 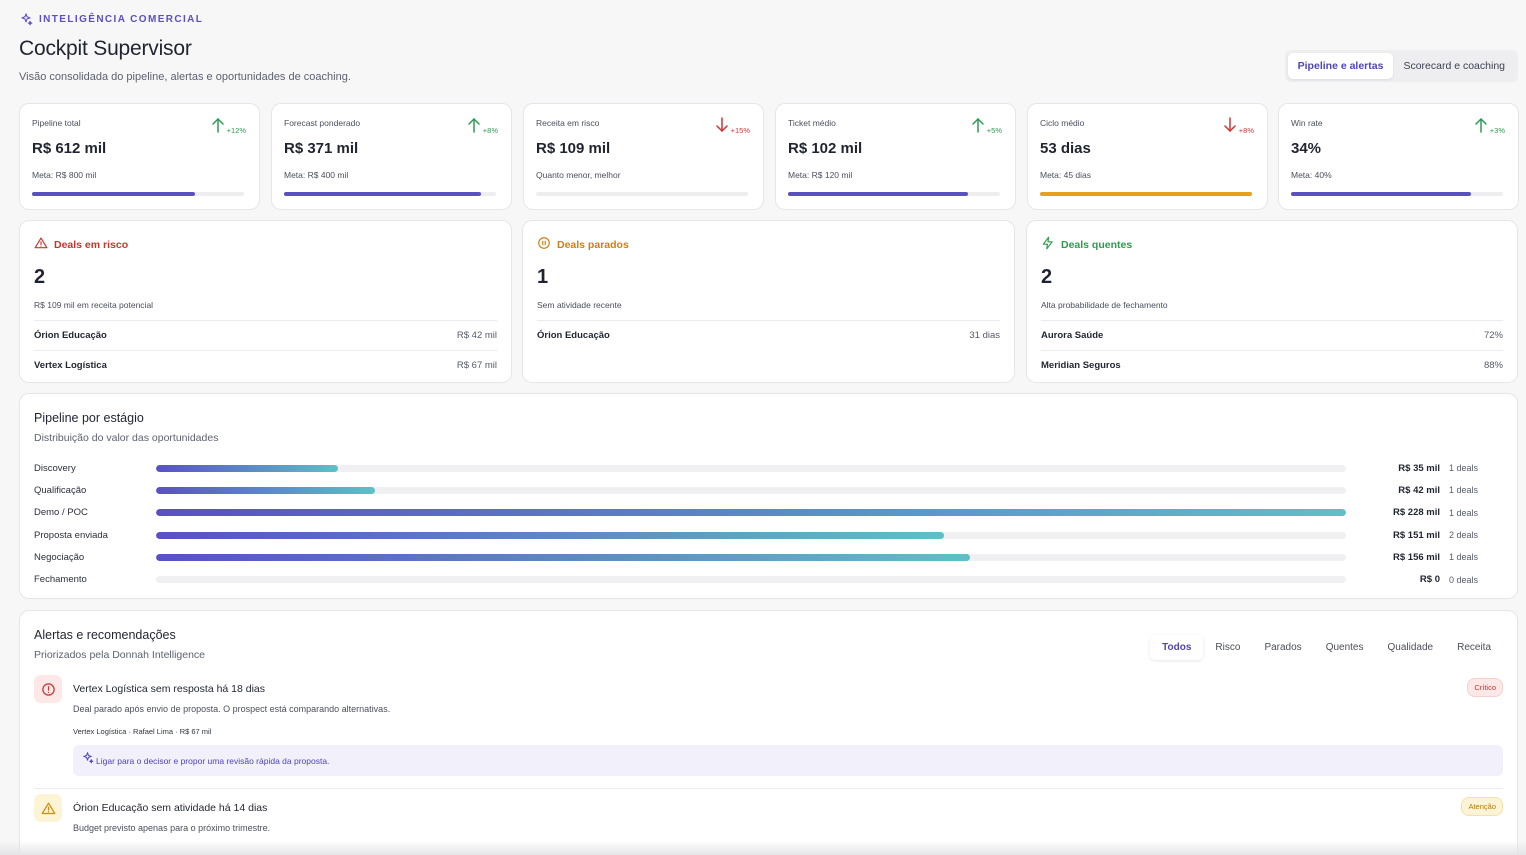 I want to click on kpi-value: 53 dias, so click(x=1065, y=148).